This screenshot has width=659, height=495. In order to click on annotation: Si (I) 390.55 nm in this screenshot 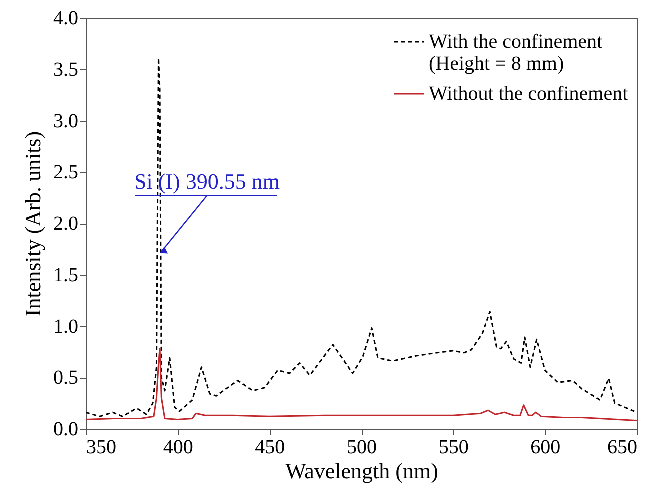, I will do `click(207, 181)`.